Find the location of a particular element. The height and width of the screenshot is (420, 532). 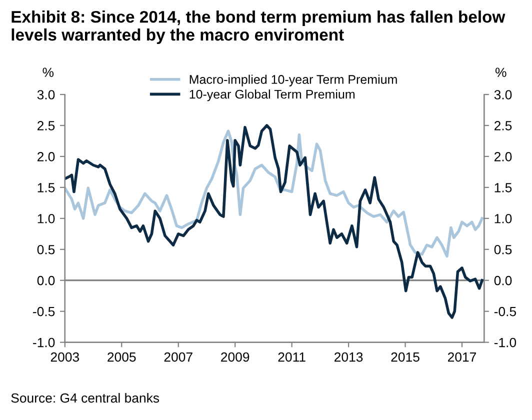

y2-tick-label: -1.0 is located at coordinates (505, 343).